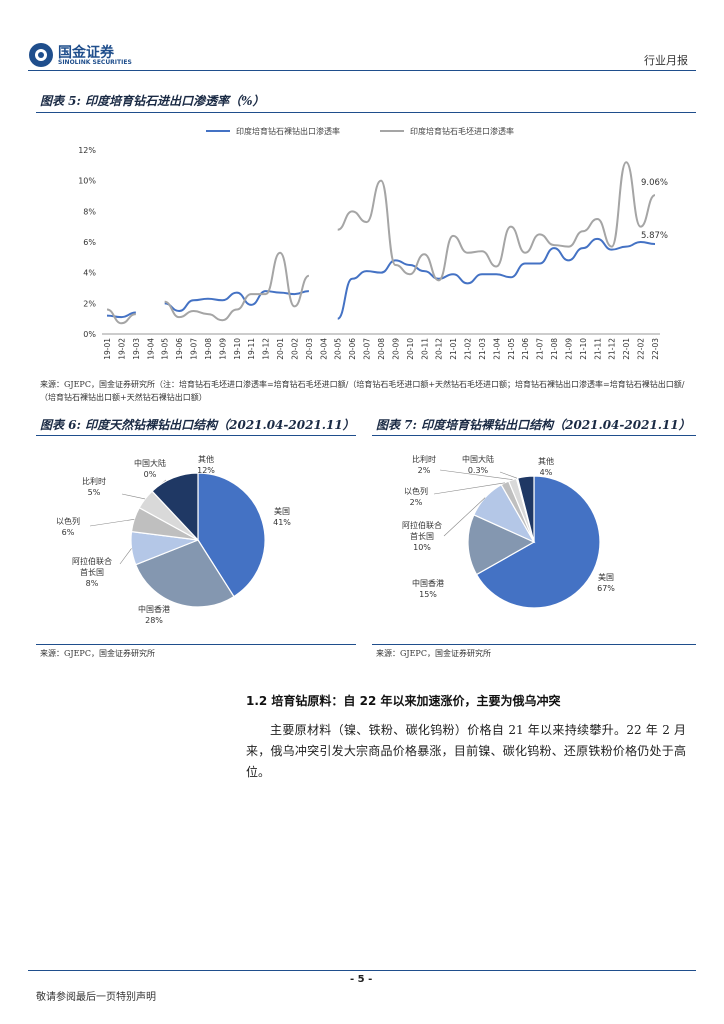 Image resolution: width=724 pixels, height=1024 pixels. I want to click on pie-label-value: 5%, so click(94, 492).